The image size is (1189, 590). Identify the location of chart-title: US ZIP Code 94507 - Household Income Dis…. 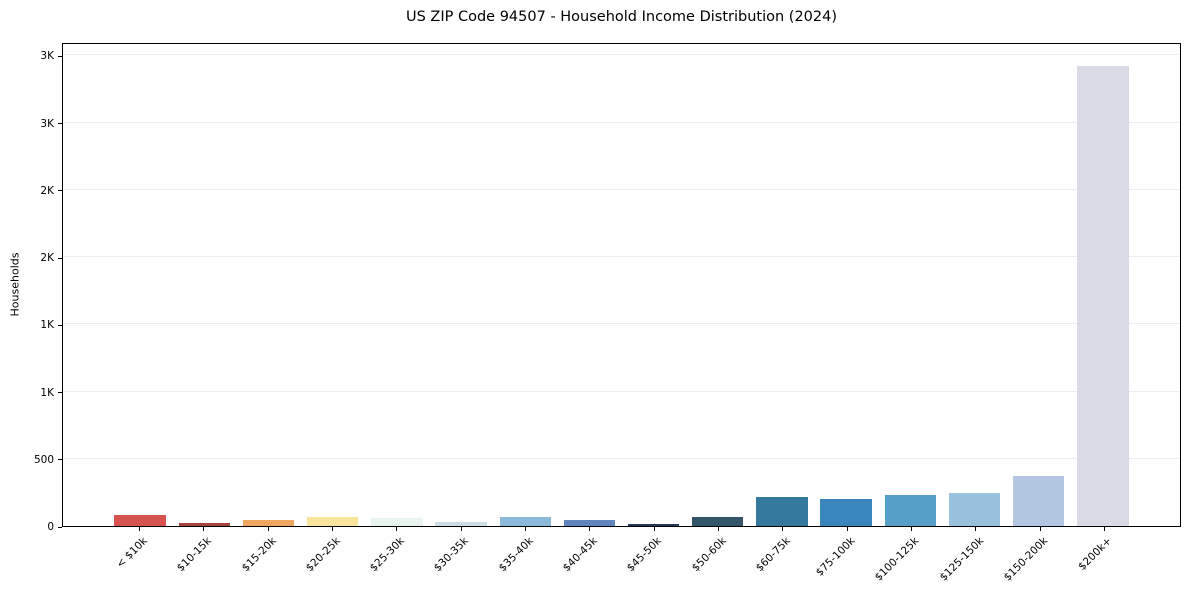
(621, 17).